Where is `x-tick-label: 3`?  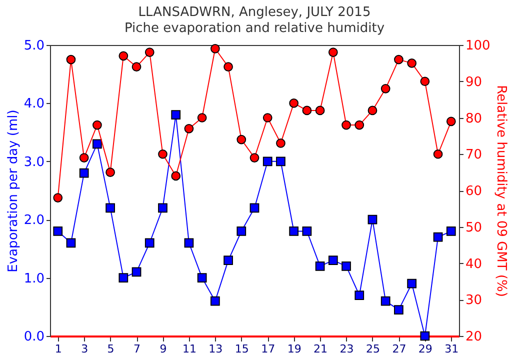
x-tick-label: 3 is located at coordinates (84, 349).